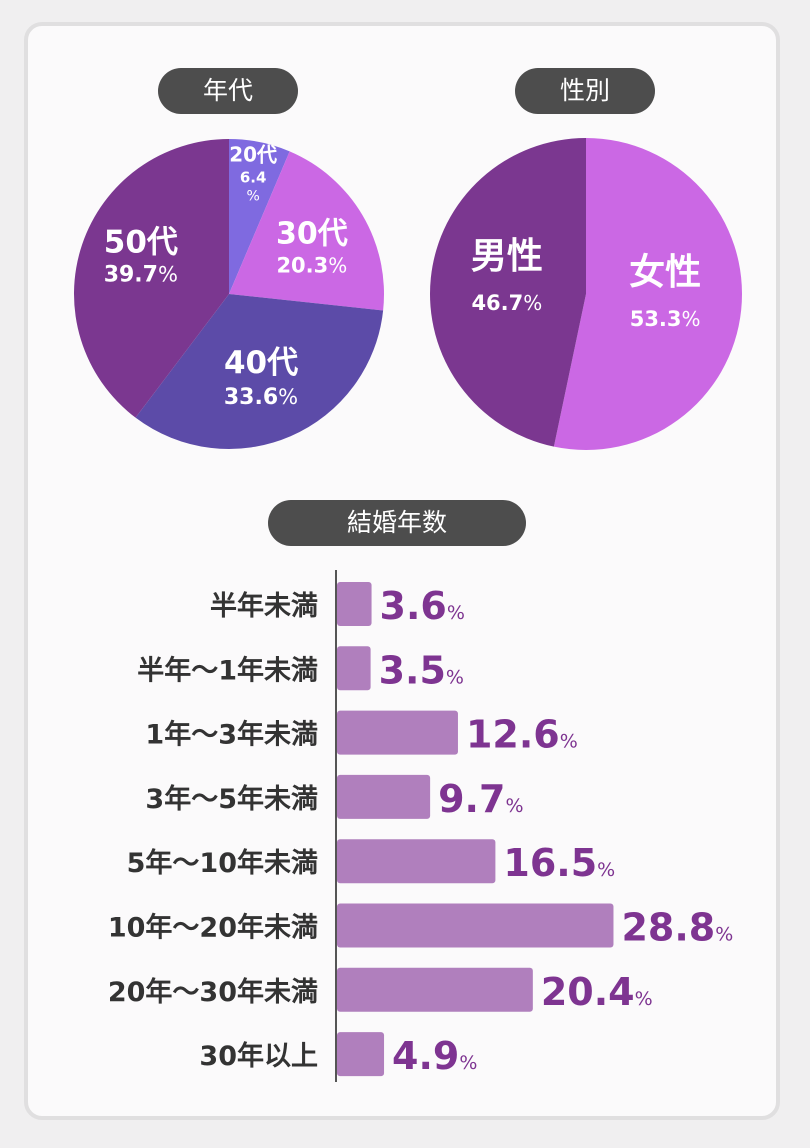 The width and height of the screenshot is (810, 1148). Describe the element at coordinates (597, 992) in the screenshot. I see `bar-value-6: 20.4%` at that location.